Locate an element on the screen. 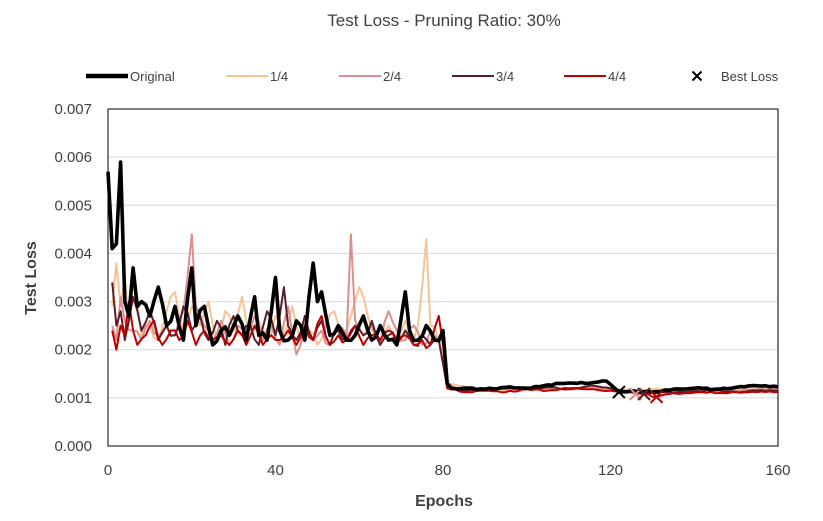  x-tick-label: 120 is located at coordinates (610, 470).